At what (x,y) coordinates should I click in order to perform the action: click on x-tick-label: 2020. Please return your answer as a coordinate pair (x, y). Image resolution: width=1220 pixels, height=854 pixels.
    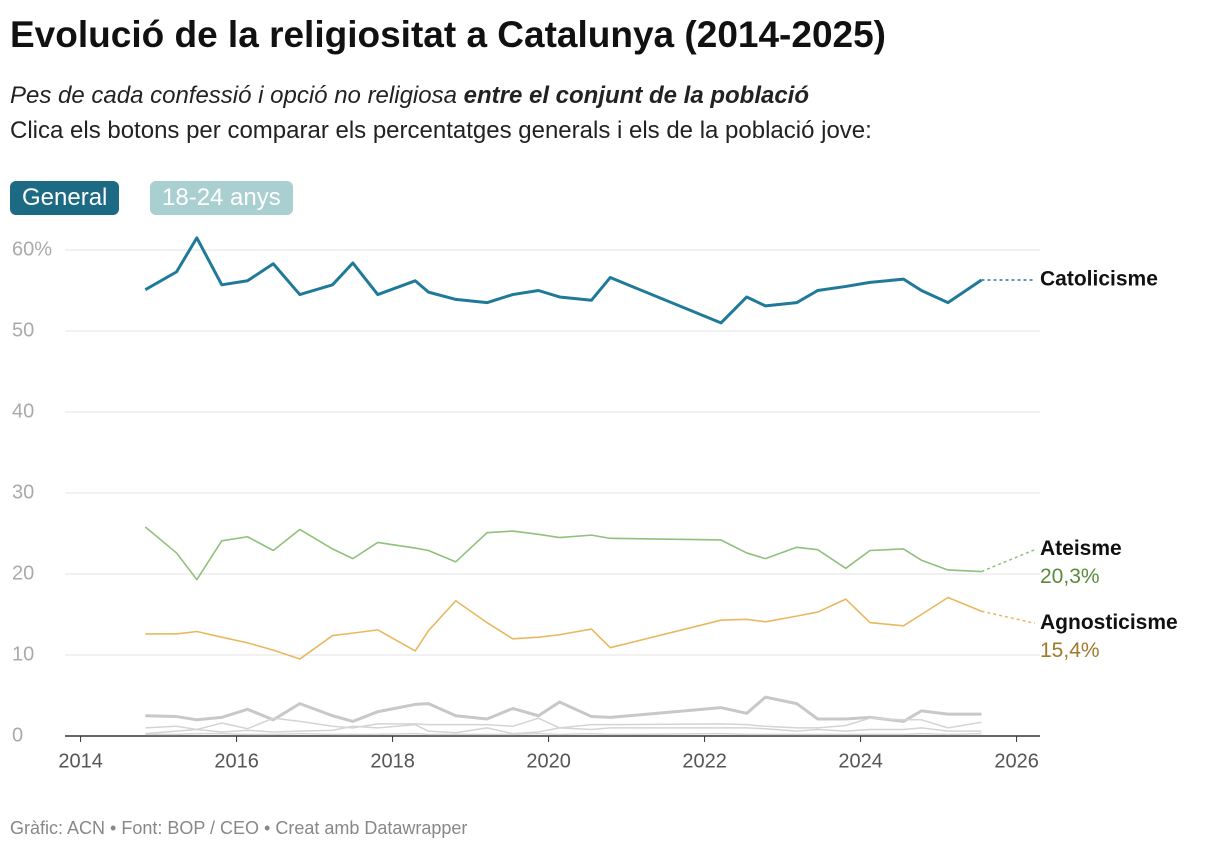
    Looking at the image, I should click on (548, 761).